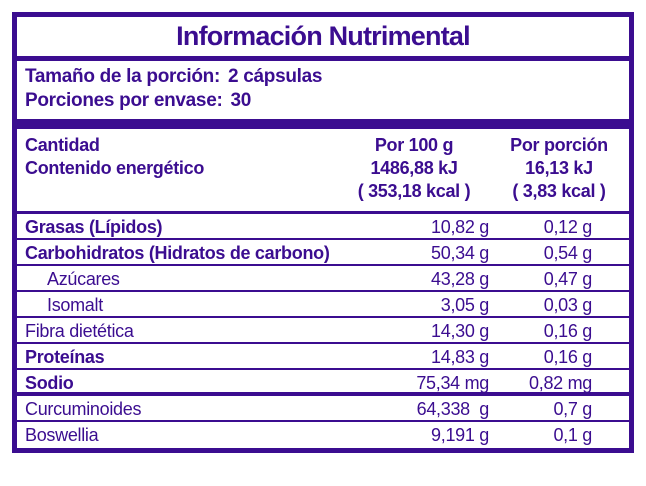  I want to click on table-row: Curcuminoides 64,338 g 0,7 g, so click(323, 409).